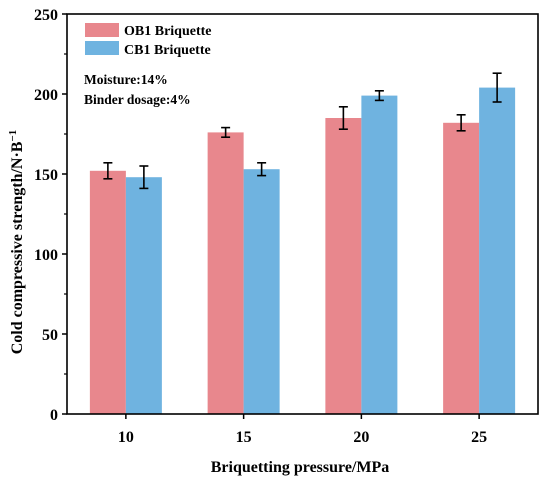 The width and height of the screenshot is (550, 483). I want to click on legend-label-ob1: OB1 Briquette, so click(168, 31).